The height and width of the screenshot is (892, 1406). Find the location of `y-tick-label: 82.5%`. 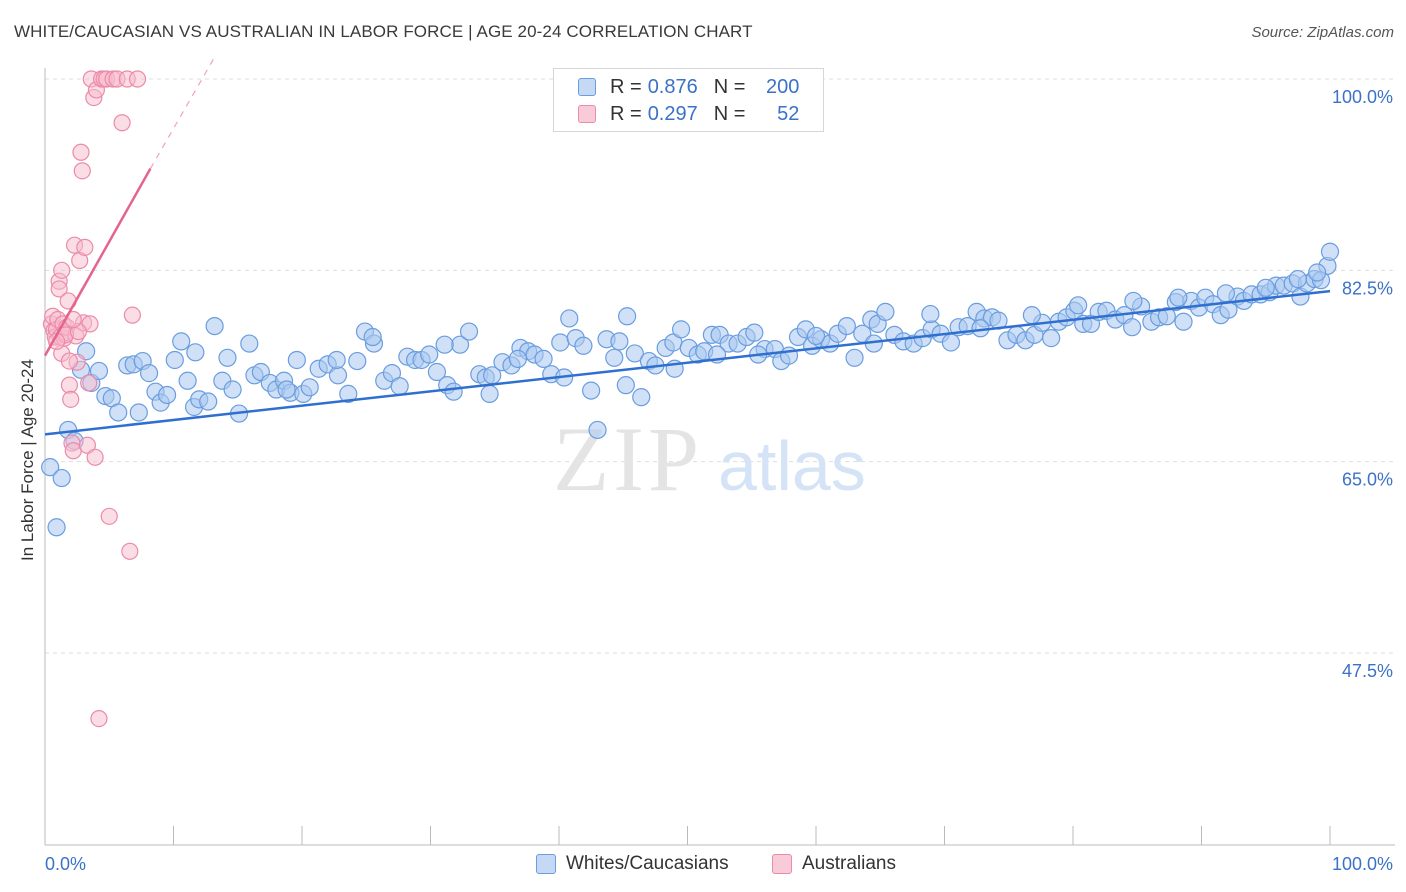

y-tick-label: 82.5% is located at coordinates (1367, 288).